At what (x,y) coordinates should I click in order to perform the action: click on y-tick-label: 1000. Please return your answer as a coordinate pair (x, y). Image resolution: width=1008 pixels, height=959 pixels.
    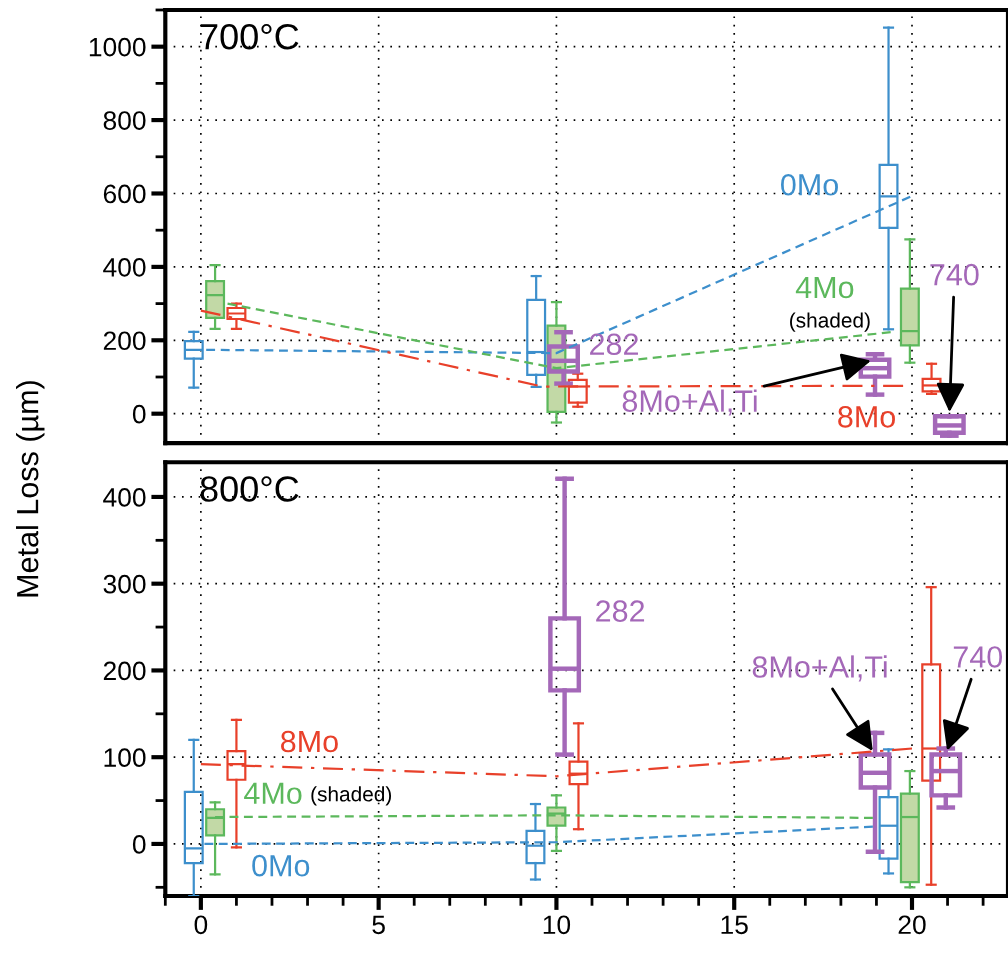
    Looking at the image, I should click on (117, 47).